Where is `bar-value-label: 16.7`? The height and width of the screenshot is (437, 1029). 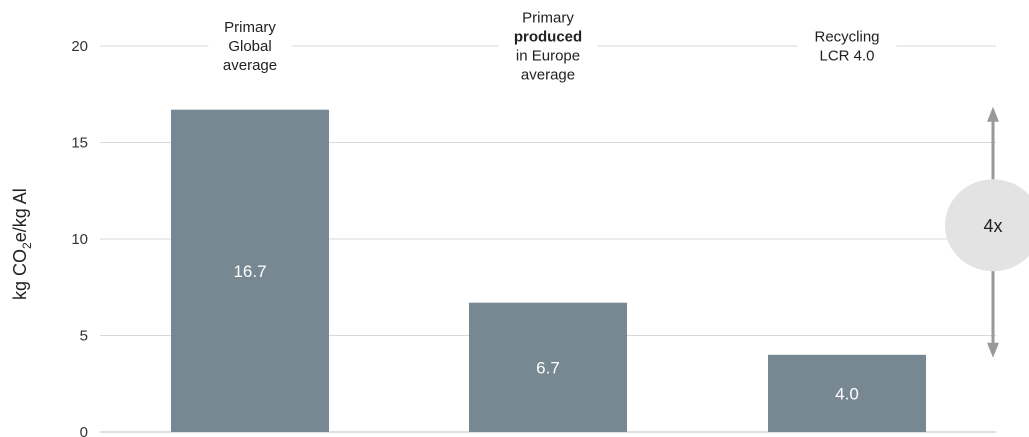 bar-value-label: 16.7 is located at coordinates (249, 271).